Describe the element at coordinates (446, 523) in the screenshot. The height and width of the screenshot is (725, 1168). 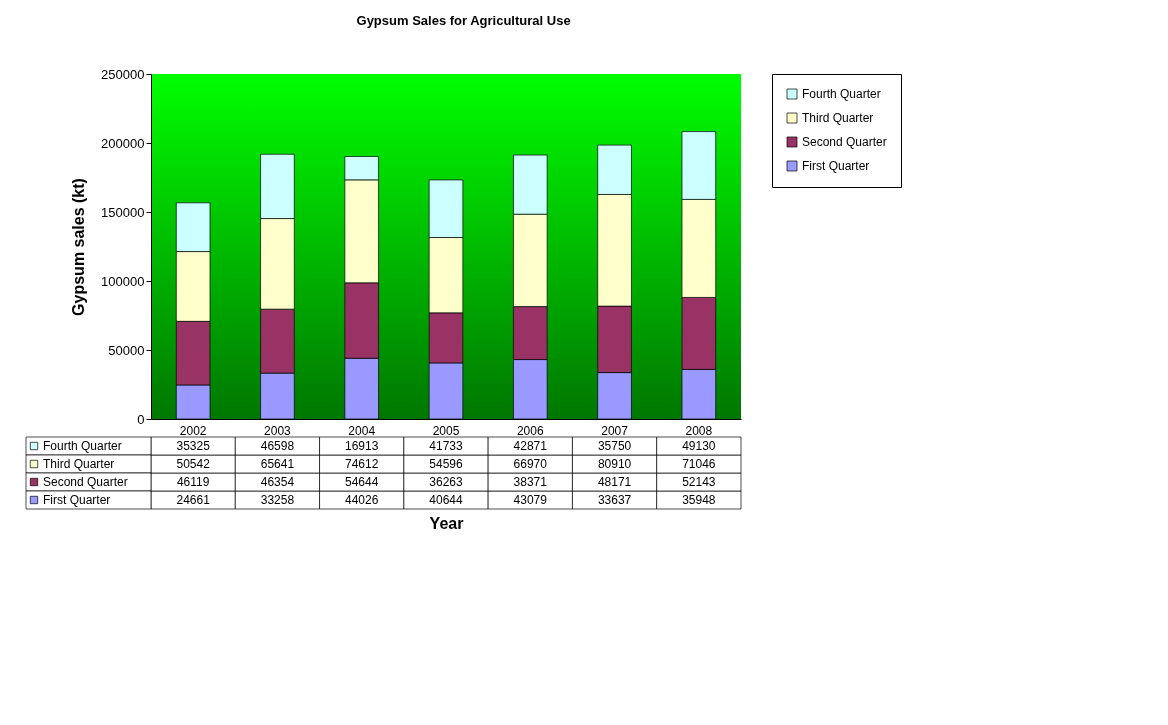
I see `x-axis-title: Year` at that location.